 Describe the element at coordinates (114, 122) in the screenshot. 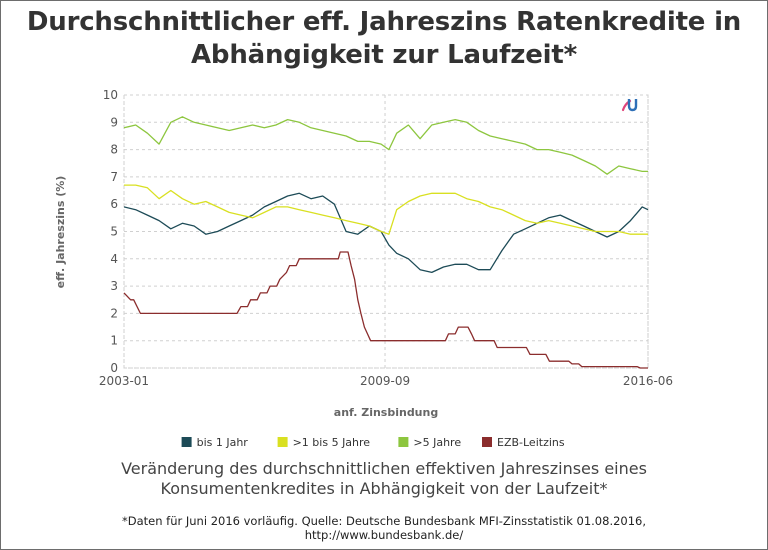

I see `y-tick-label: 9` at that location.